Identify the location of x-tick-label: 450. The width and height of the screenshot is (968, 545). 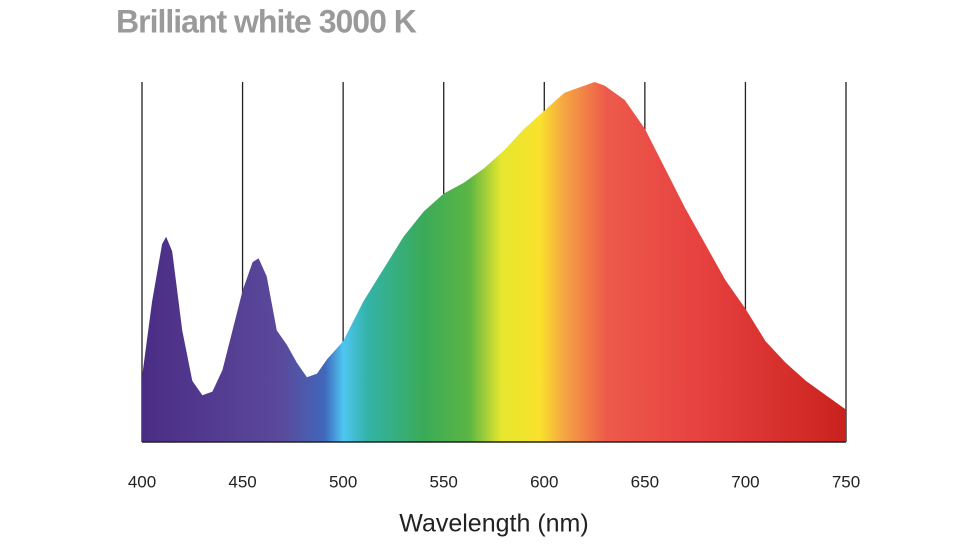
(242, 481).